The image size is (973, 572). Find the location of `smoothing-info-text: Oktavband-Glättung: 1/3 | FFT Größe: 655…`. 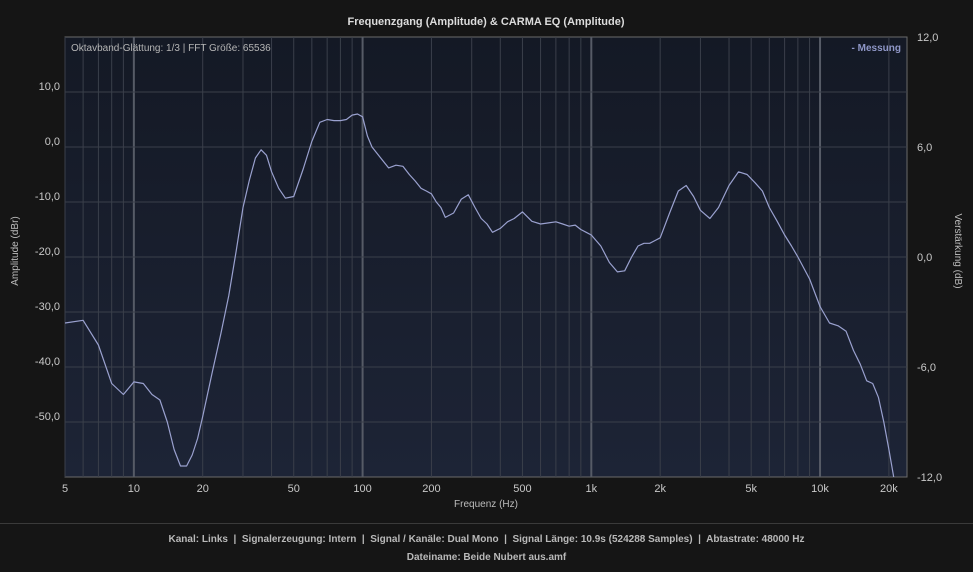

smoothing-info-text: Oktavband-Glättung: 1/3 | FFT Größe: 655… is located at coordinates (171, 48).